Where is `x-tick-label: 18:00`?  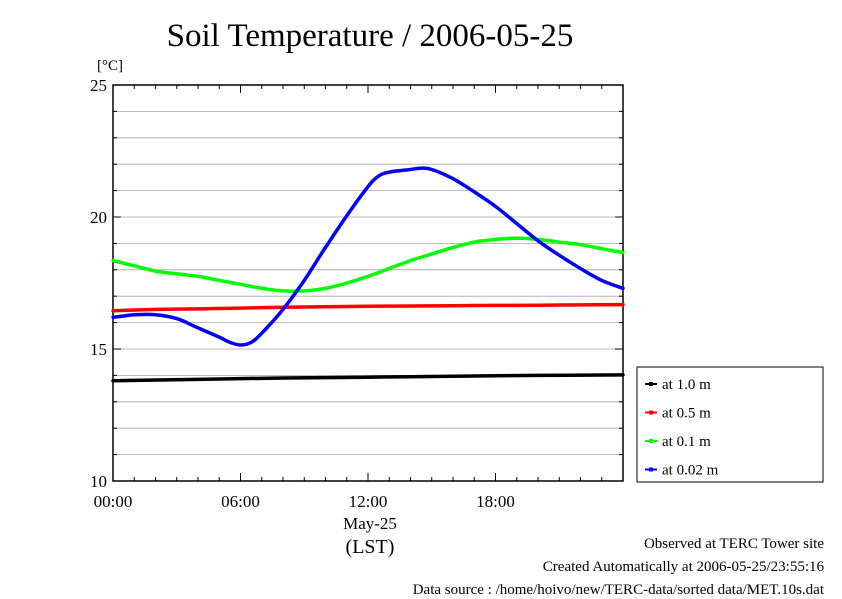 x-tick-label: 18:00 is located at coordinates (495, 501).